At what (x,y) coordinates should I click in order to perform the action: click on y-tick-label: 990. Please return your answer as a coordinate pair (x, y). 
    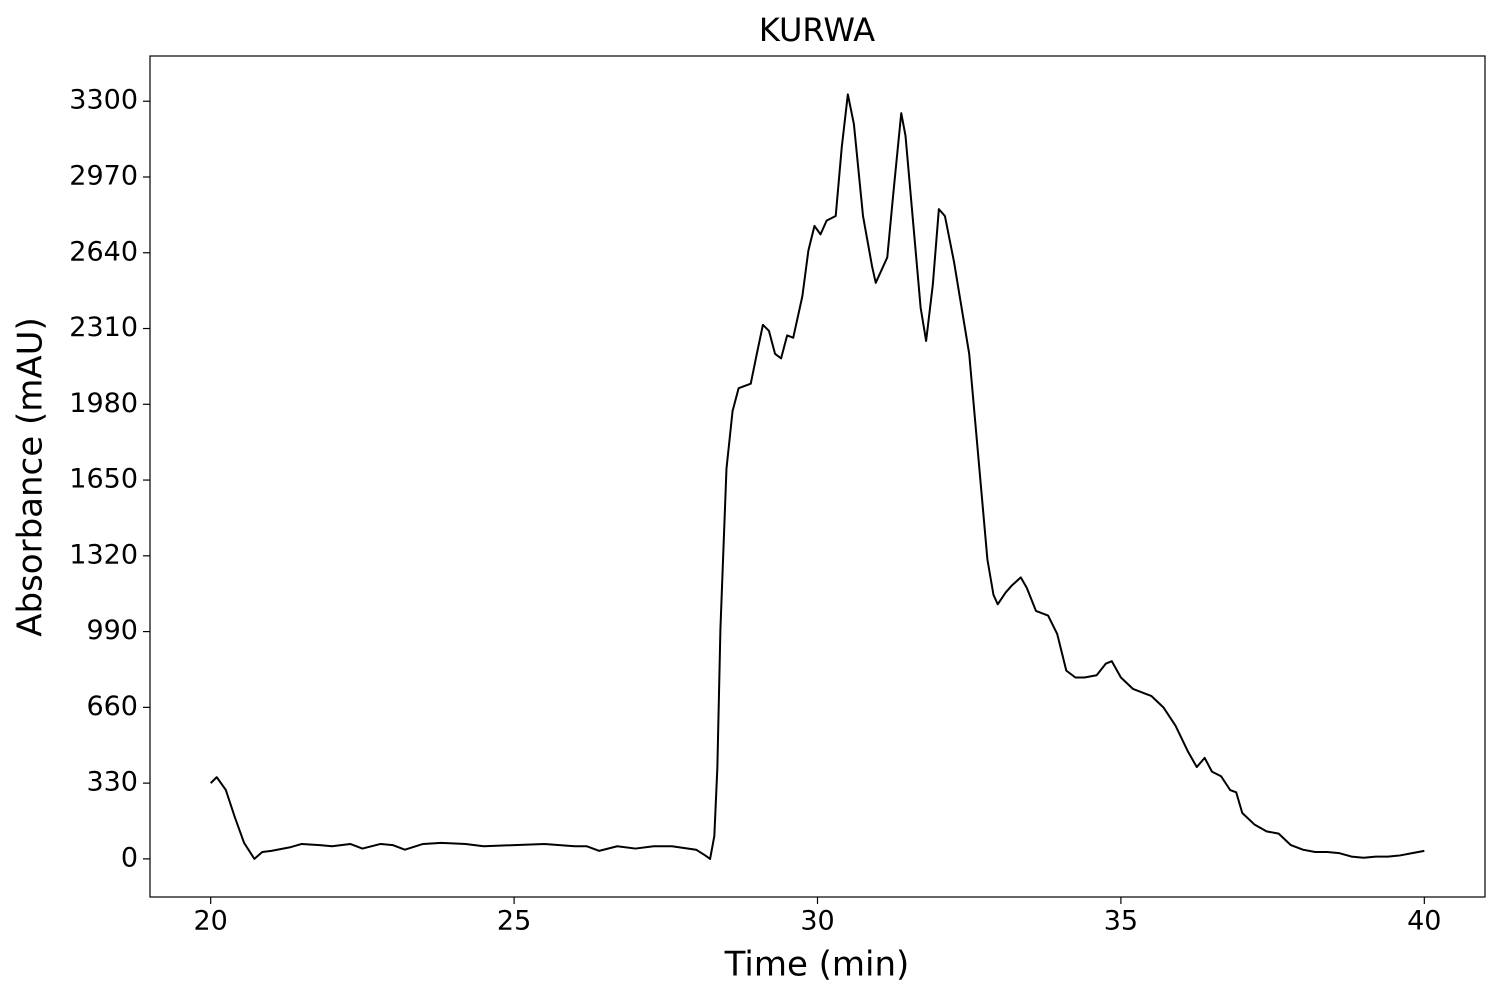
    Looking at the image, I should click on (112, 630).